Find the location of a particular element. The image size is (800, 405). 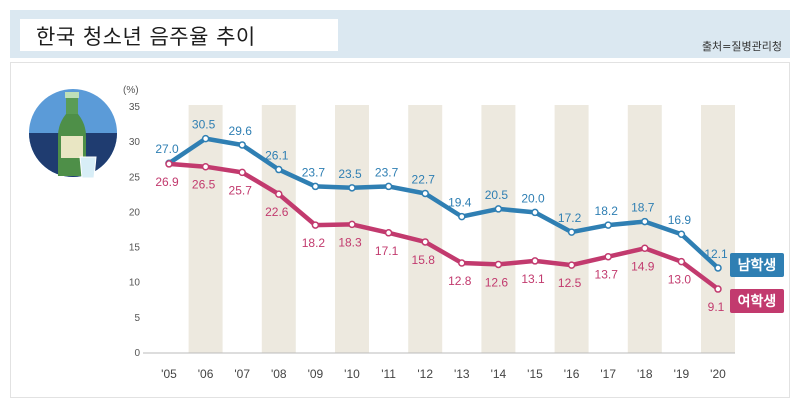

data-label: 16.9 is located at coordinates (680, 220).